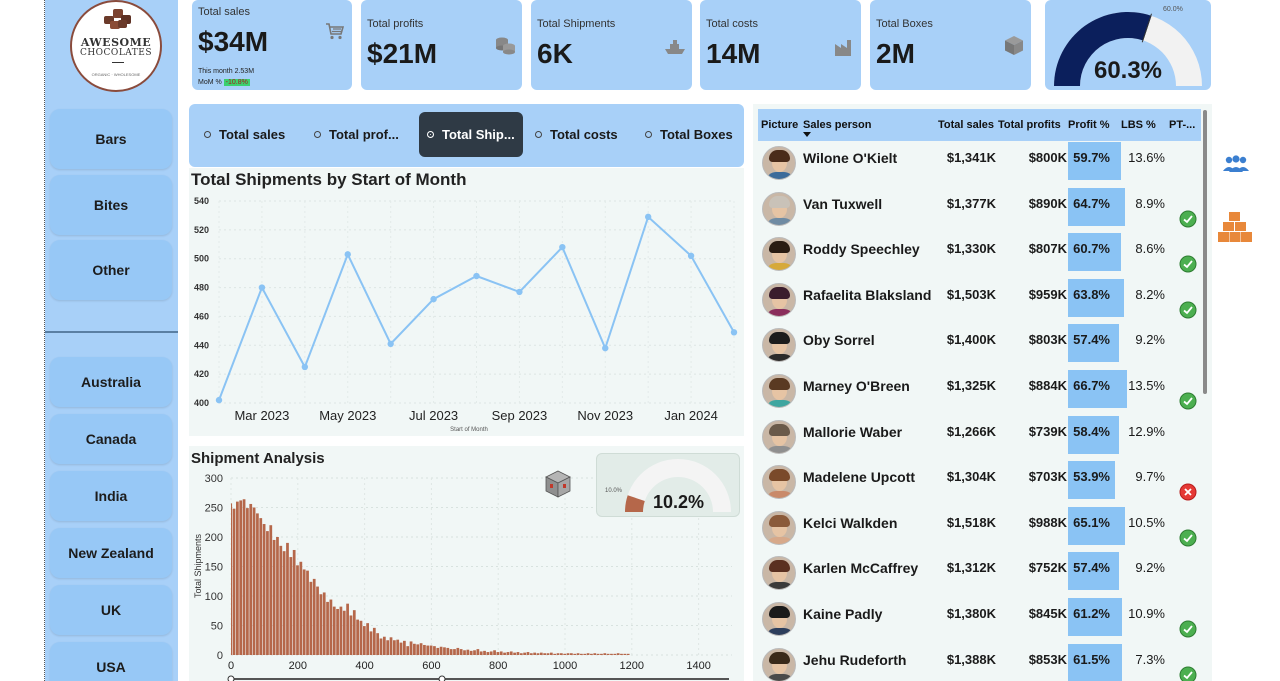 This screenshot has height=681, width=1280. I want to click on country-filter-uk: UK, so click(111, 610).